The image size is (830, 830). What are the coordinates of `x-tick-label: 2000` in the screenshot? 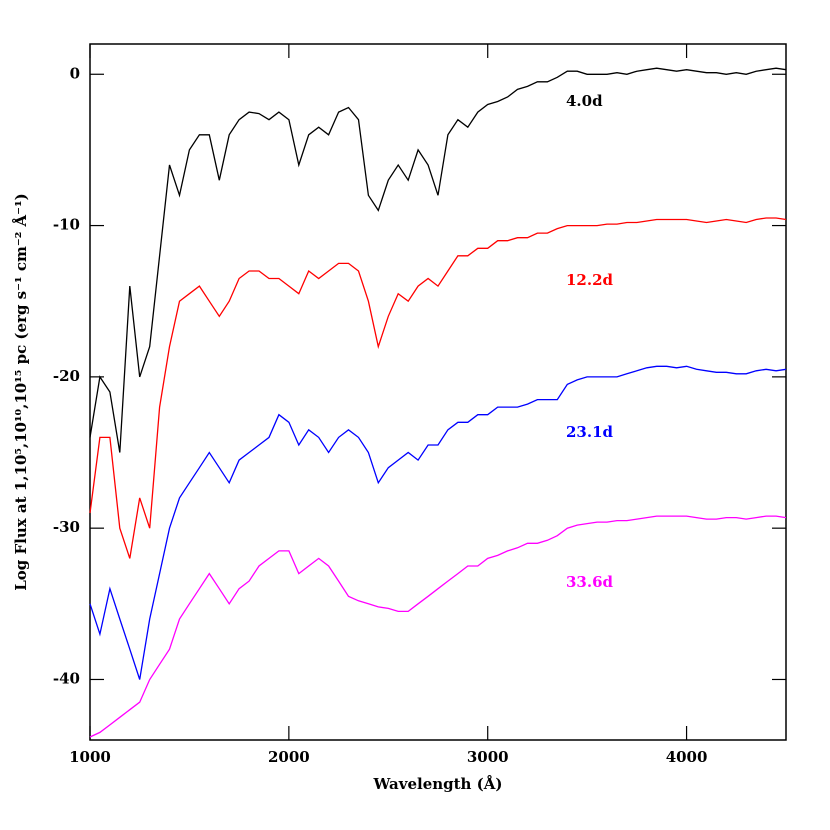 It's located at (289, 757).